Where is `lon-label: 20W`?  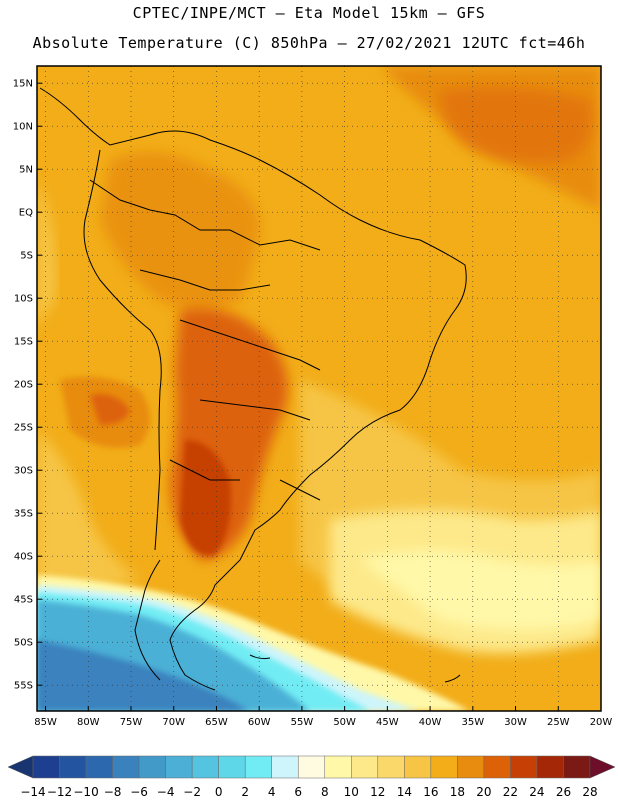 lon-label: 20W is located at coordinates (601, 722).